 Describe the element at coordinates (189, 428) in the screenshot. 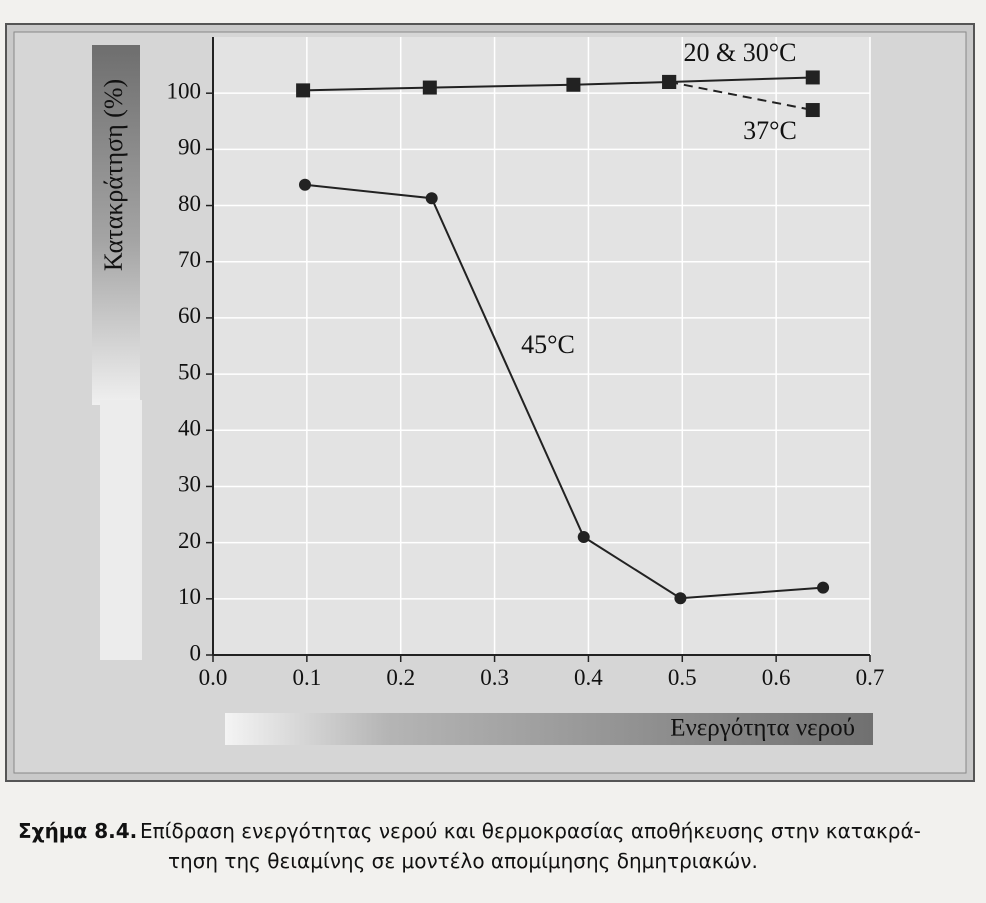

I see `y-tick-label: 40` at that location.